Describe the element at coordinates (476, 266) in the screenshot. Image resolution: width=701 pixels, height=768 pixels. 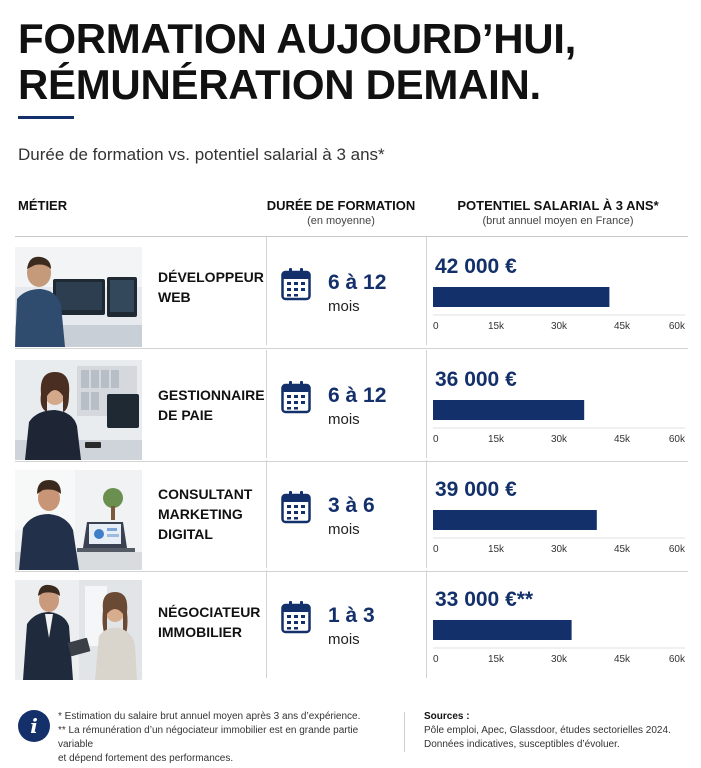
I see `salary-label: 42 000 €` at that location.